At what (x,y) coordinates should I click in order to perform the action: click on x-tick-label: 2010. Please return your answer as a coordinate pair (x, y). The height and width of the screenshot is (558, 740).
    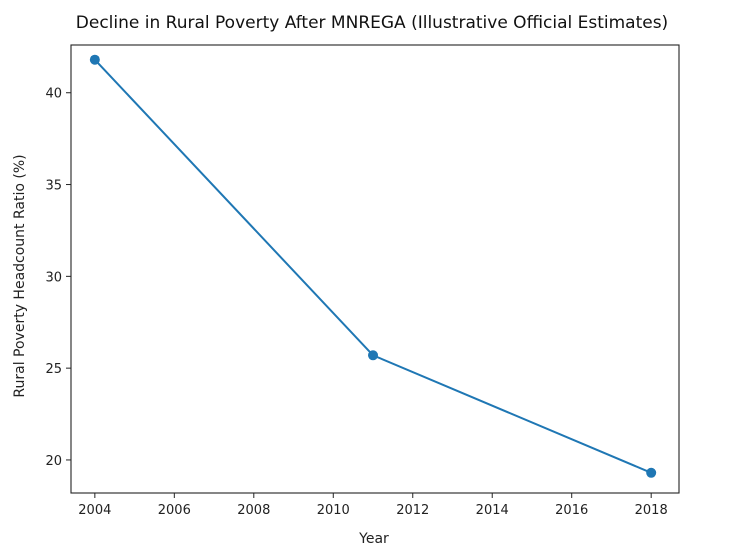
    Looking at the image, I should click on (333, 510).